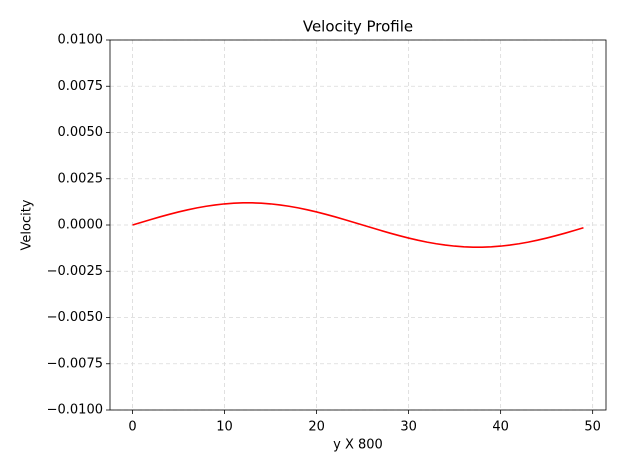 Image resolution: width=625 pixels, height=473 pixels. Describe the element at coordinates (358, 27) in the screenshot. I see `chart-title: Velocity Profile` at that location.